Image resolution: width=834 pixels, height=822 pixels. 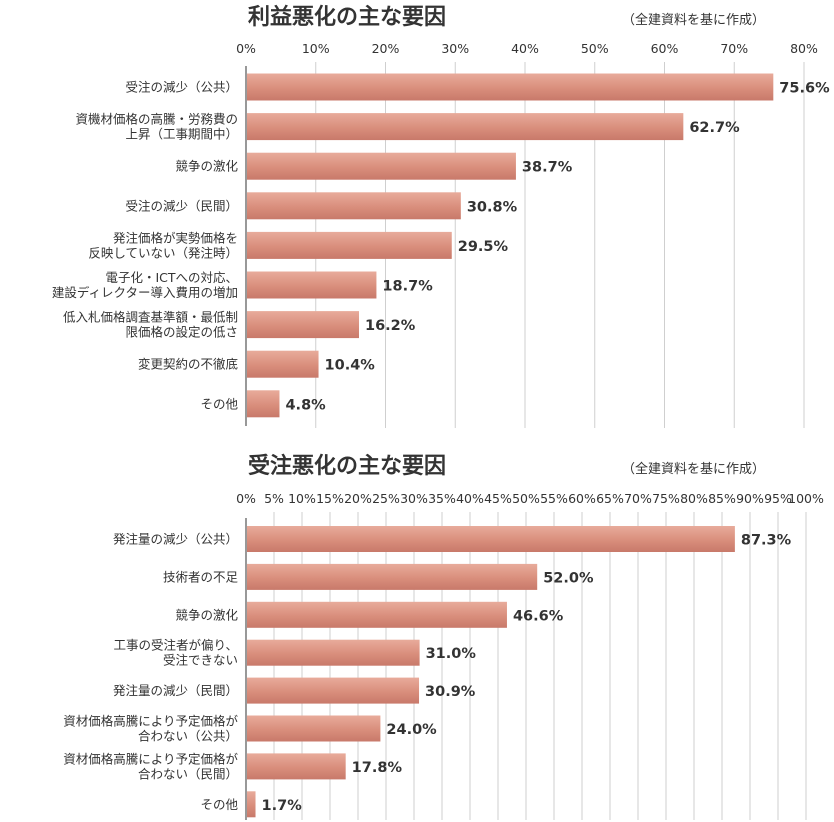 I want to click on chart-title: 利益悪化の主な要因, so click(x=347, y=17).